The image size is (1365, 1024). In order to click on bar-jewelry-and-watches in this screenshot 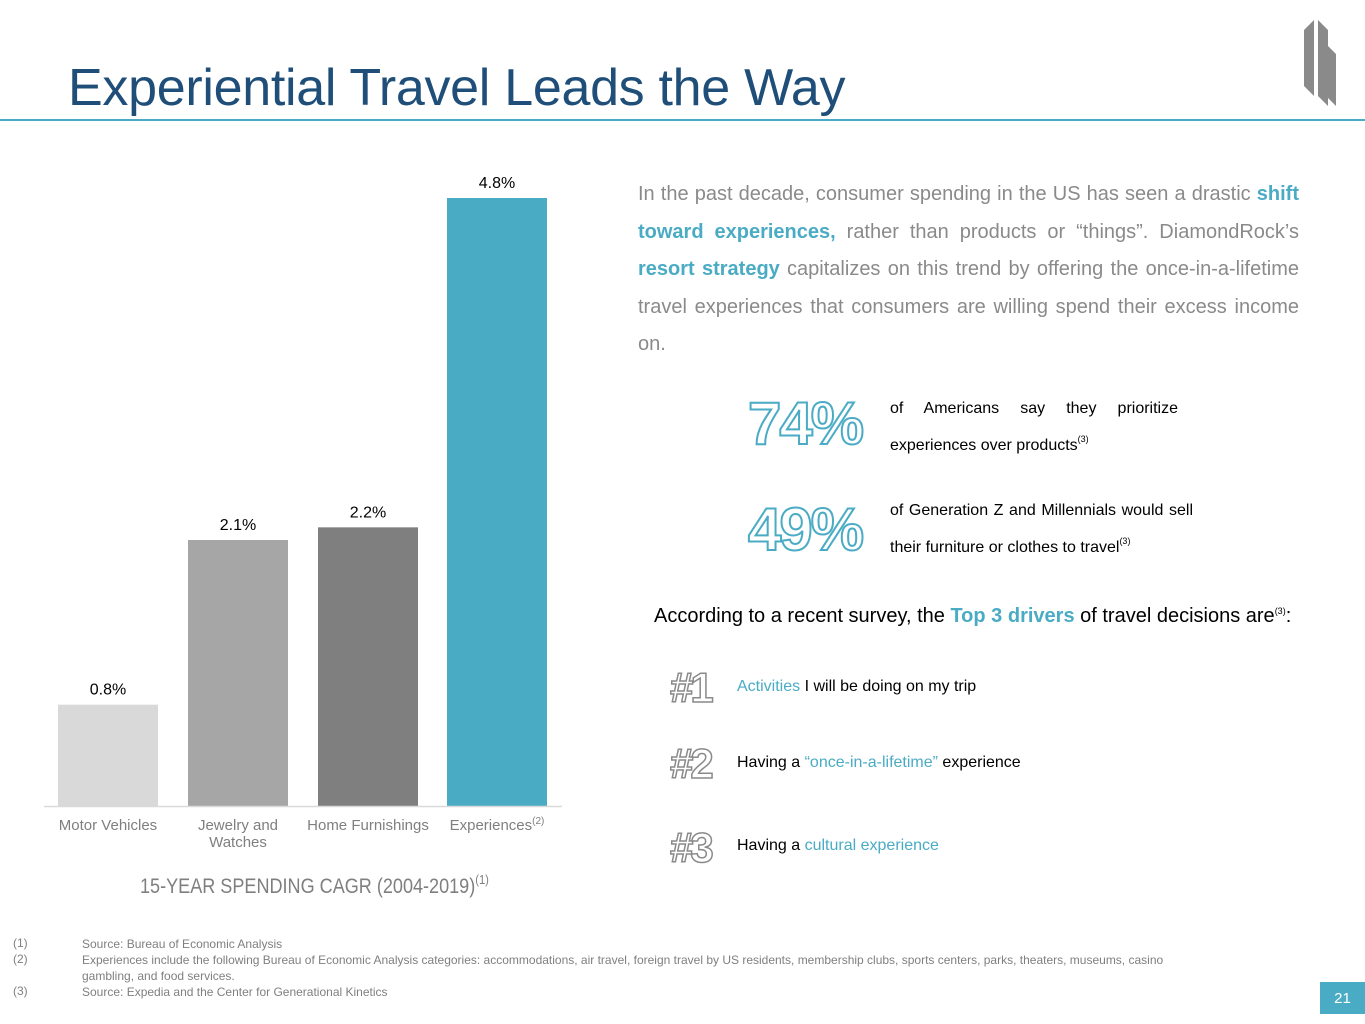, I will do `click(238, 673)`.